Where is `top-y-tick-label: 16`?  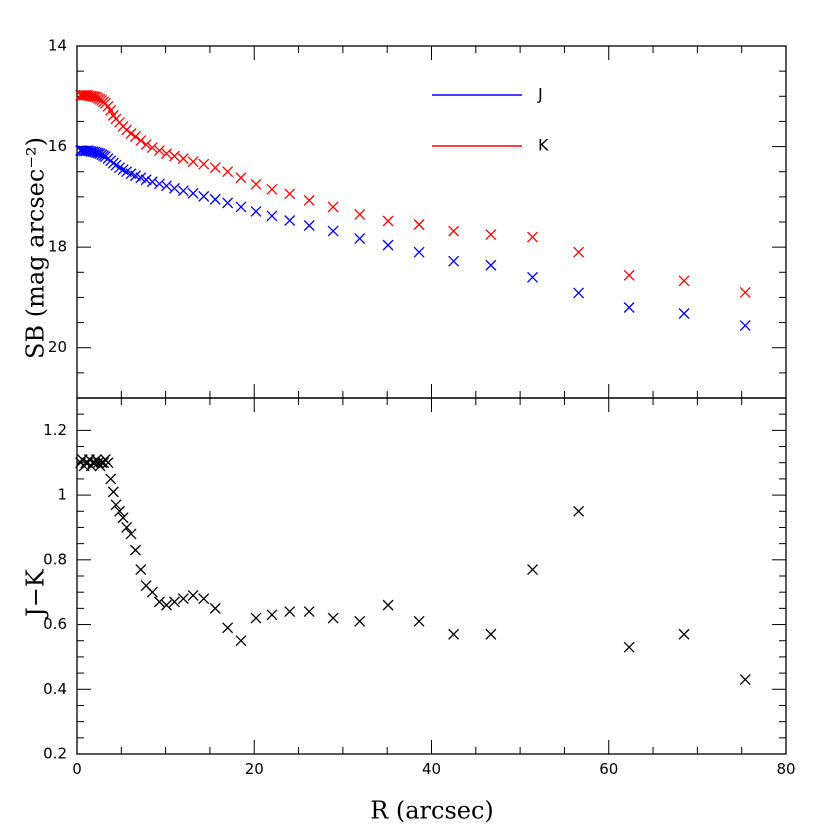
top-y-tick-label: 16 is located at coordinates (57, 146).